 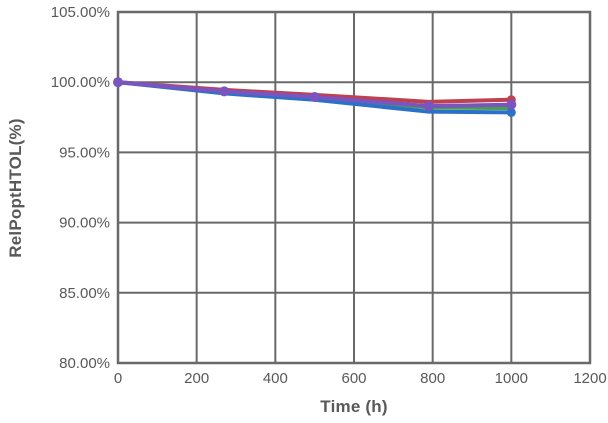 What do you see at coordinates (80, 12) in the screenshot?
I see `y-tick-label: 105.00%` at bounding box center [80, 12].